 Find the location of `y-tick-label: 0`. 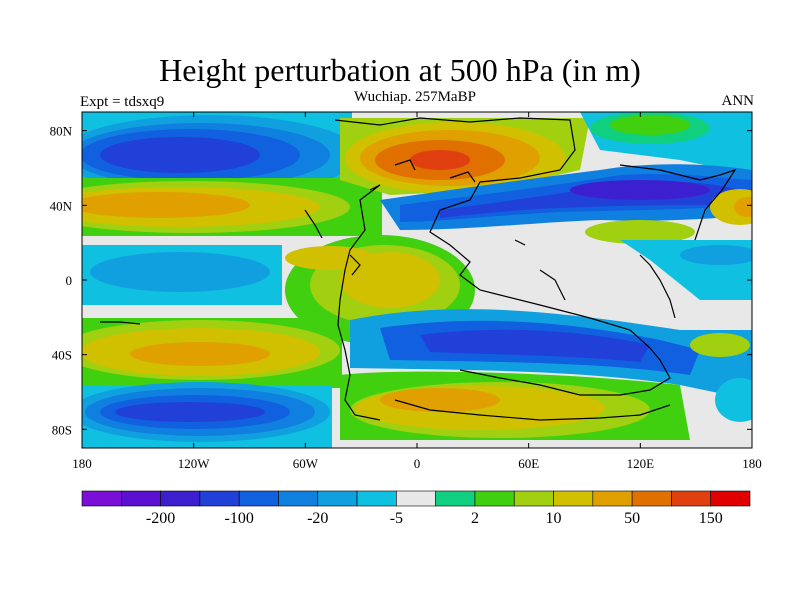

y-tick-label: 0 is located at coordinates (69, 280).